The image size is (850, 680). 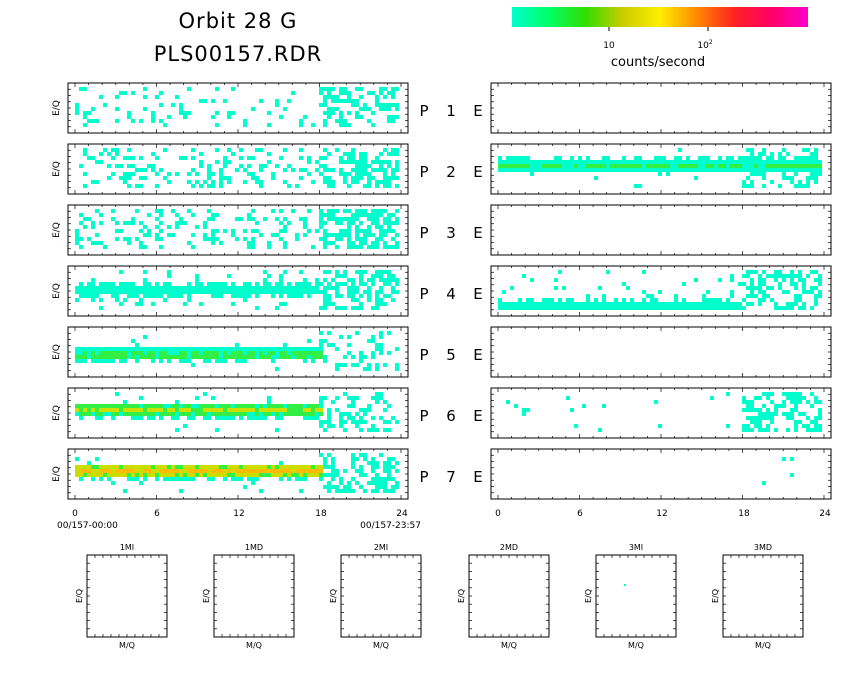 What do you see at coordinates (127, 547) in the screenshot?
I see `mass-panel-title: 1MI` at bounding box center [127, 547].